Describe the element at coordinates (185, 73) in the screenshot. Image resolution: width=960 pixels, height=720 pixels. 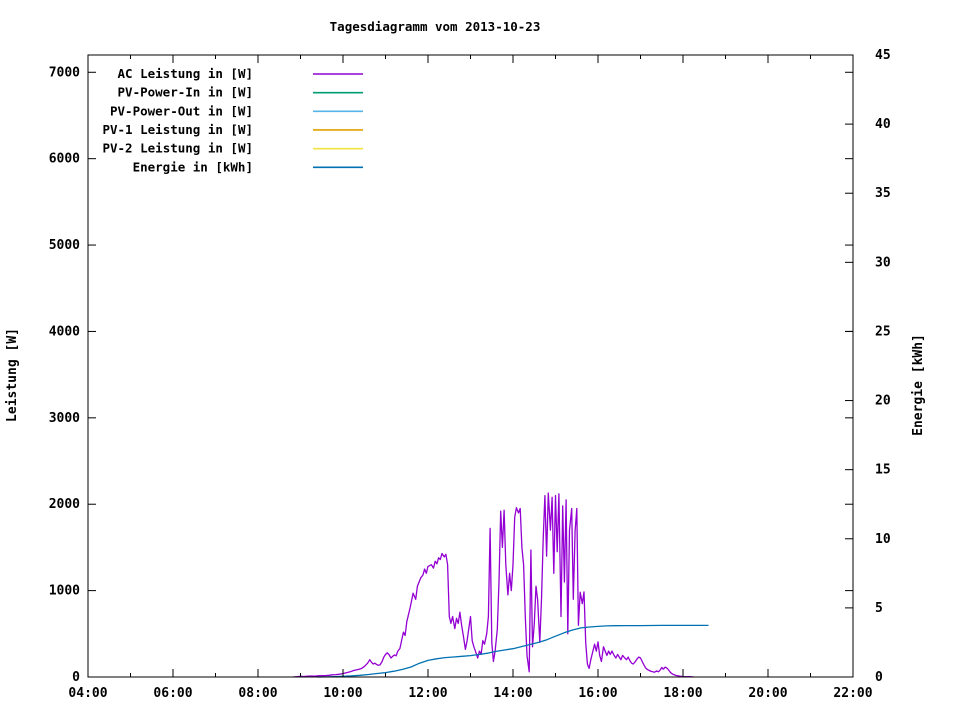
I see `legend-item-label: AC Leistung in [W]` at that location.